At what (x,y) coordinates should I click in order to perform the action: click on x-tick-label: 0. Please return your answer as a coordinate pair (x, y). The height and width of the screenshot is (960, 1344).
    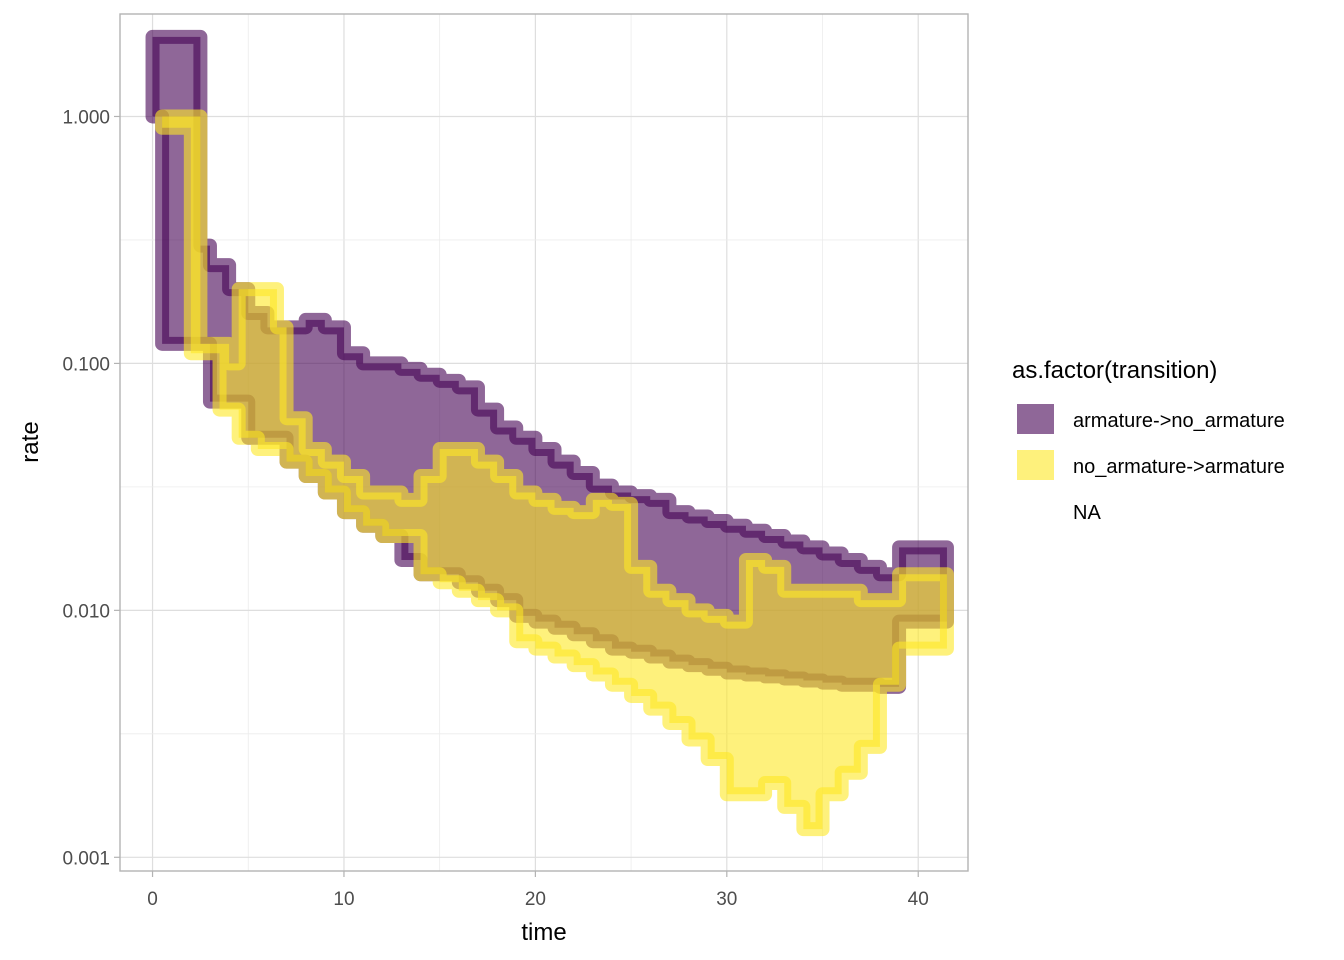
    Looking at the image, I should click on (152, 899).